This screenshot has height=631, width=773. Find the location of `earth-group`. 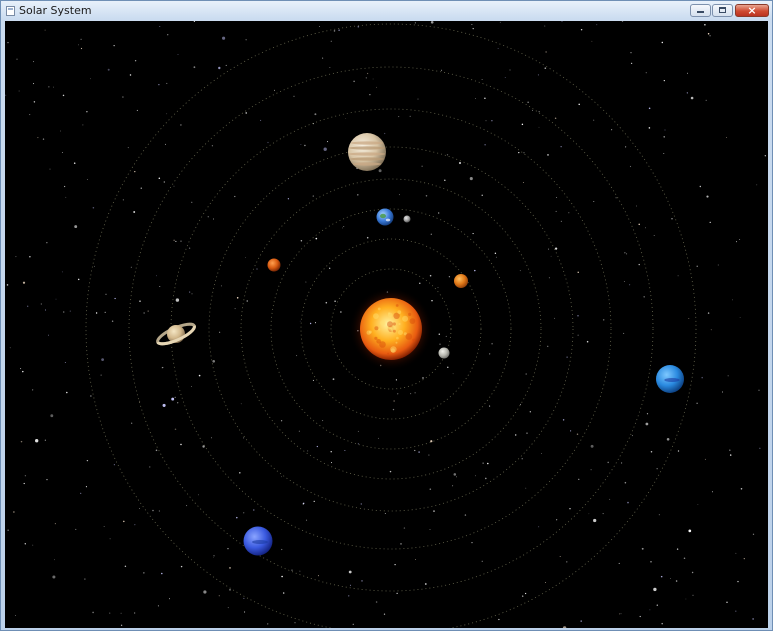

earth-group is located at coordinates (385, 217).